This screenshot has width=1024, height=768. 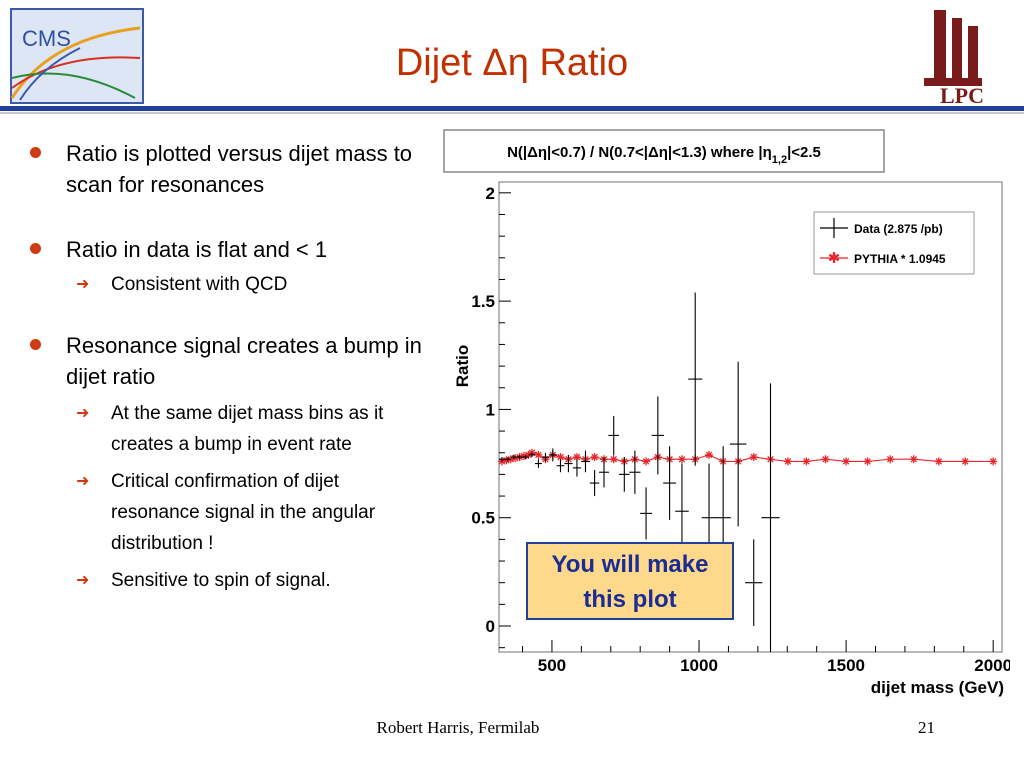 What do you see at coordinates (630, 599) in the screenshot?
I see `callout-line-2: this plot` at bounding box center [630, 599].